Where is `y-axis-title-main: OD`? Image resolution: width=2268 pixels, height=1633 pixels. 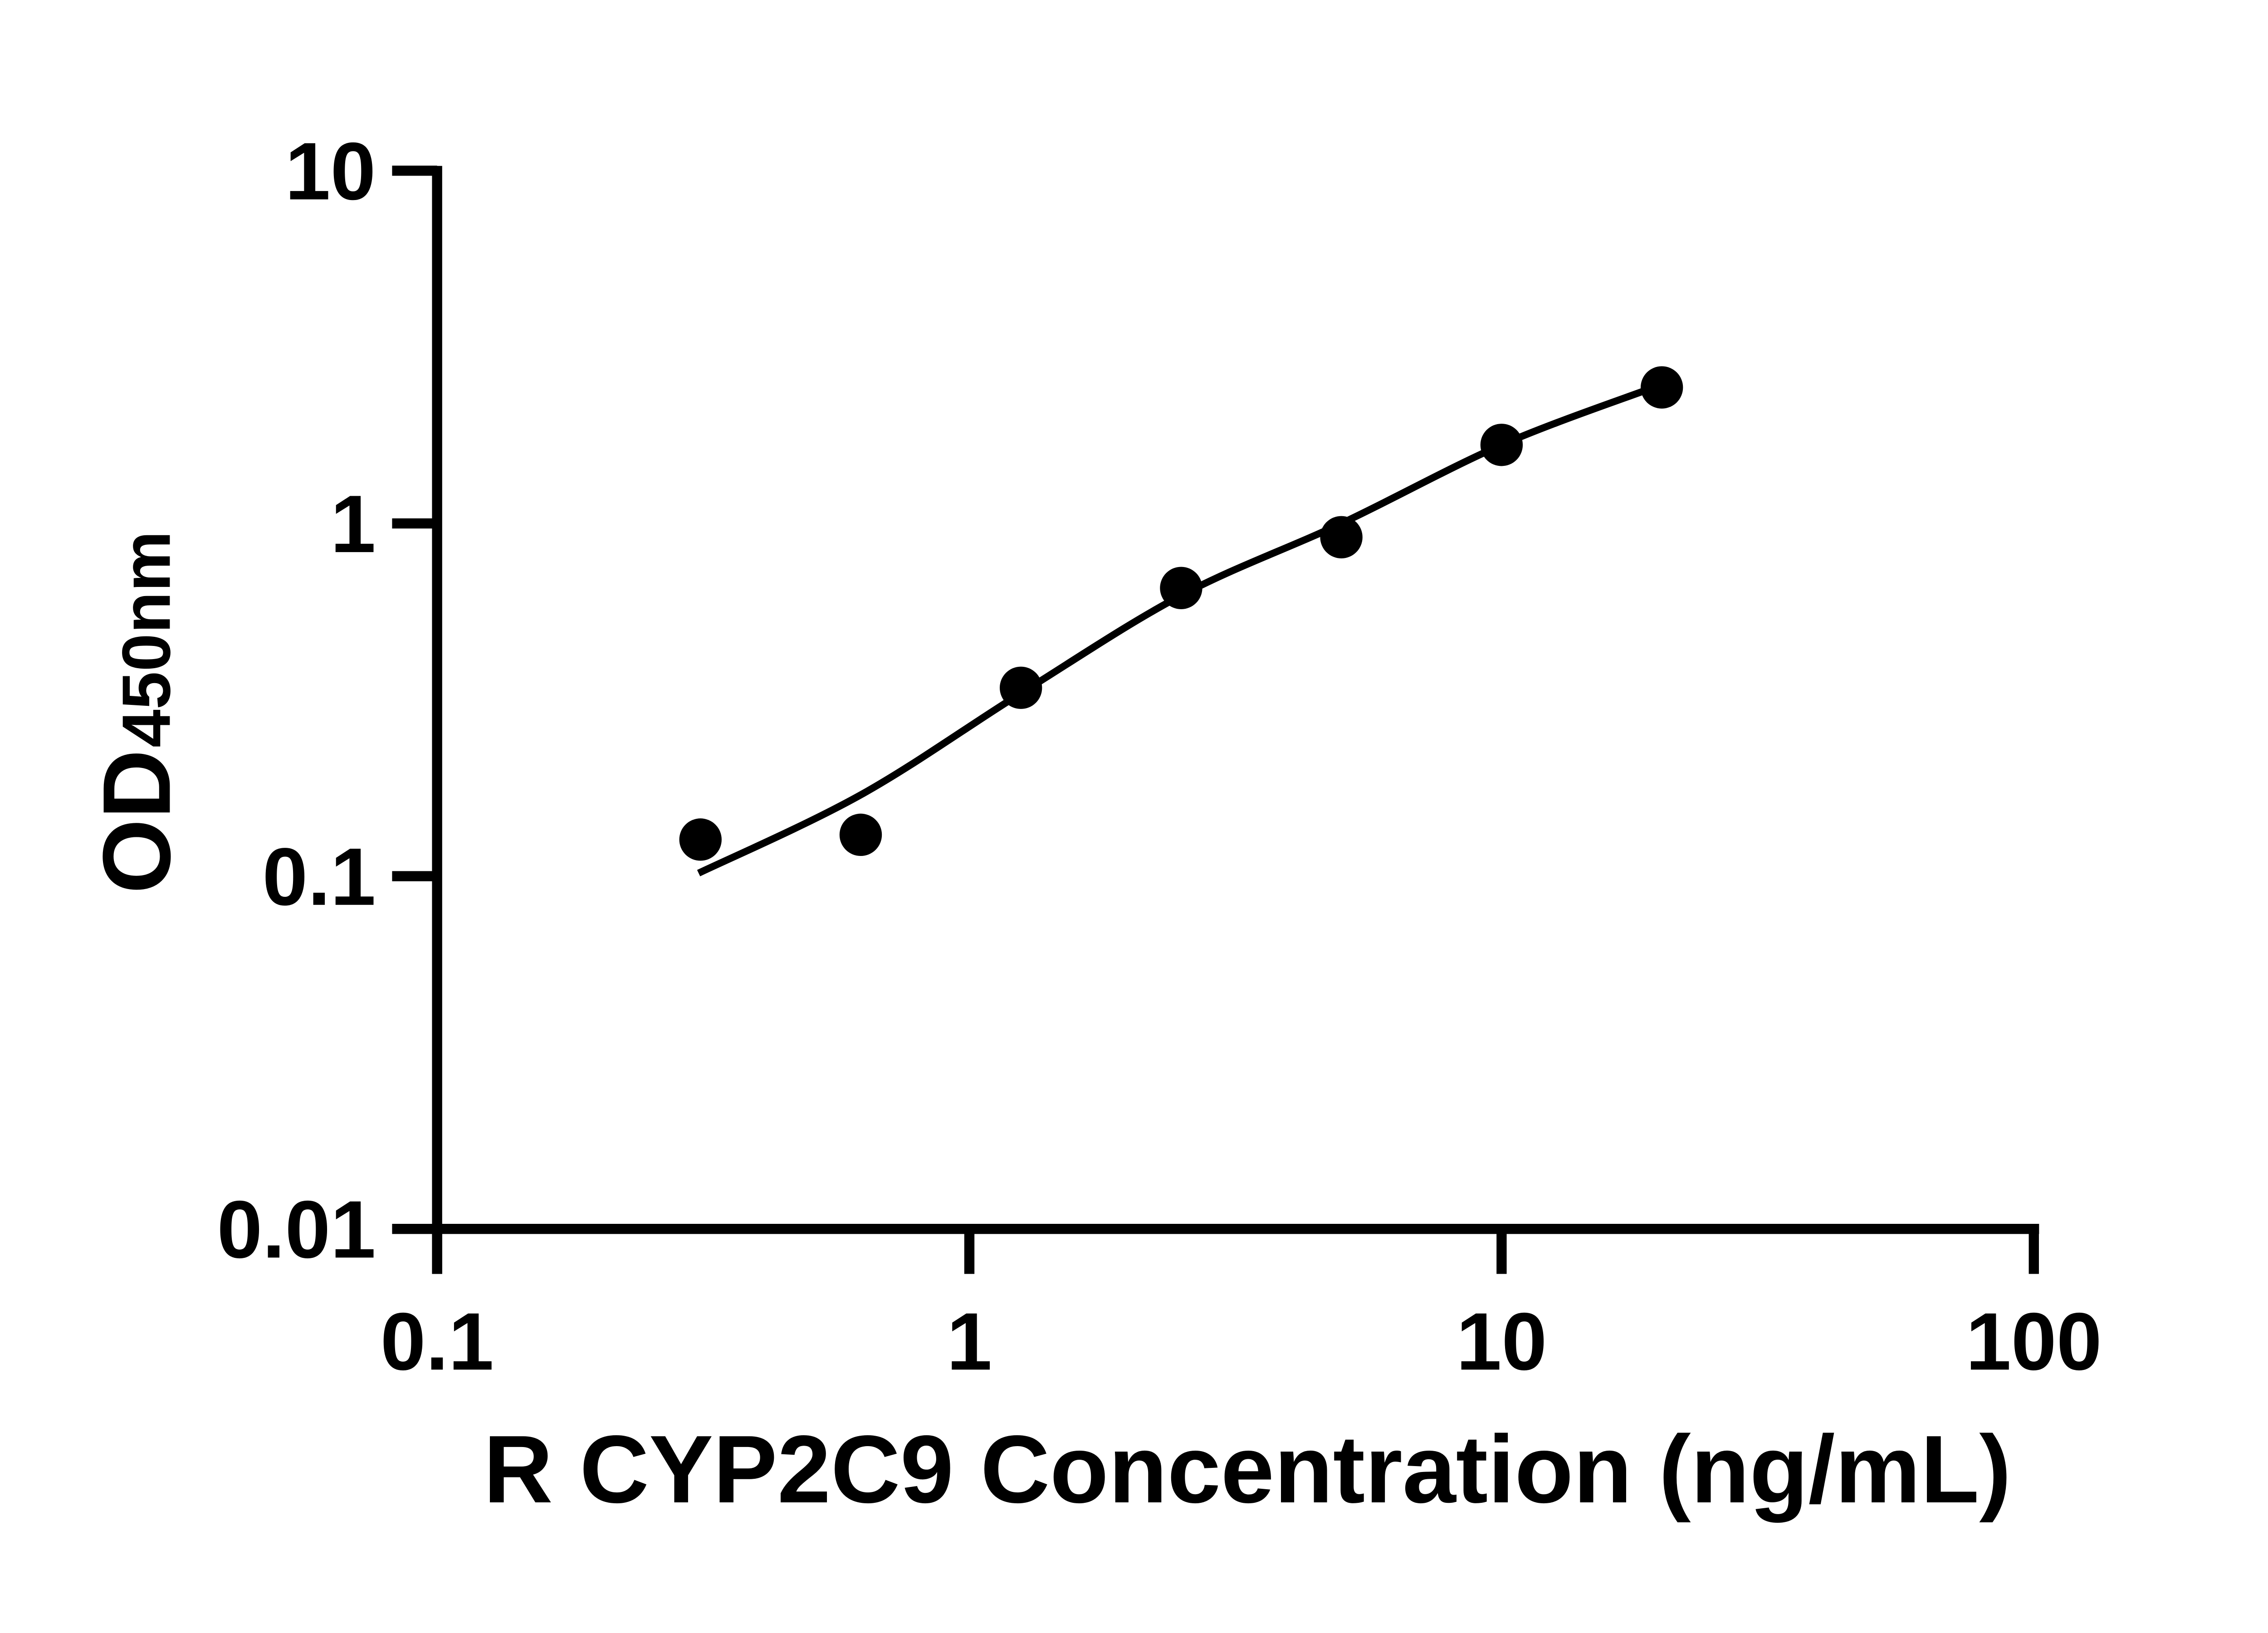 y-axis-title-main: OD is located at coordinates (137, 821).